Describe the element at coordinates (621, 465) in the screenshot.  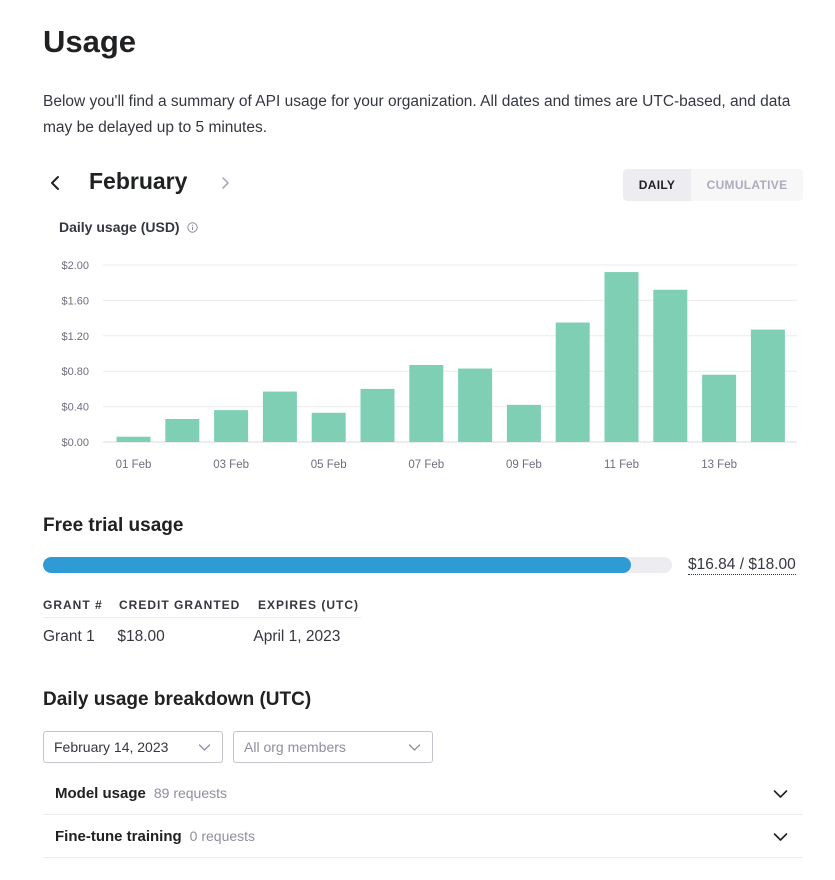
I see `x-tick-label: 11 Feb` at that location.